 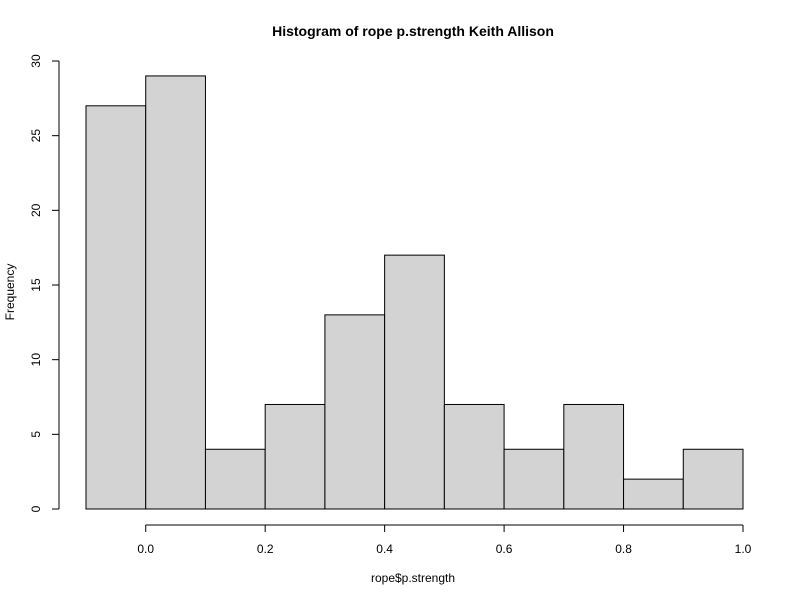 I want to click on x-tick-label-1: 0.2, so click(x=265, y=549).